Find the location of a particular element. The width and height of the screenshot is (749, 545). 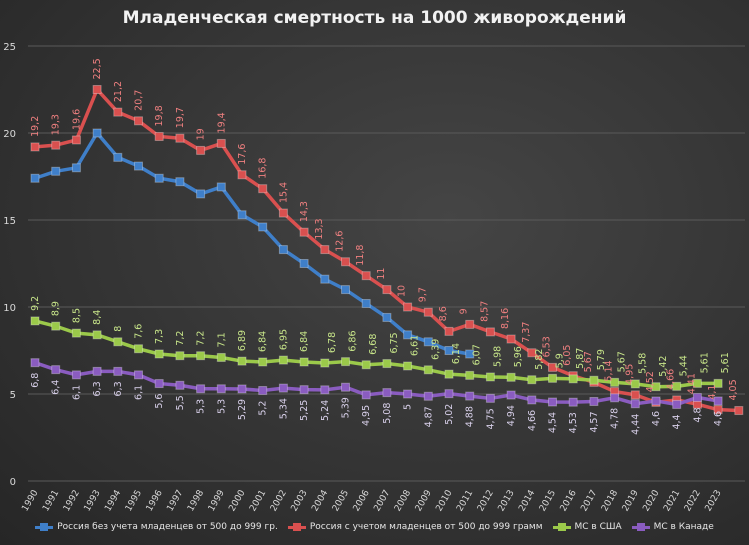

legend-swatch is located at coordinates (296, 527).